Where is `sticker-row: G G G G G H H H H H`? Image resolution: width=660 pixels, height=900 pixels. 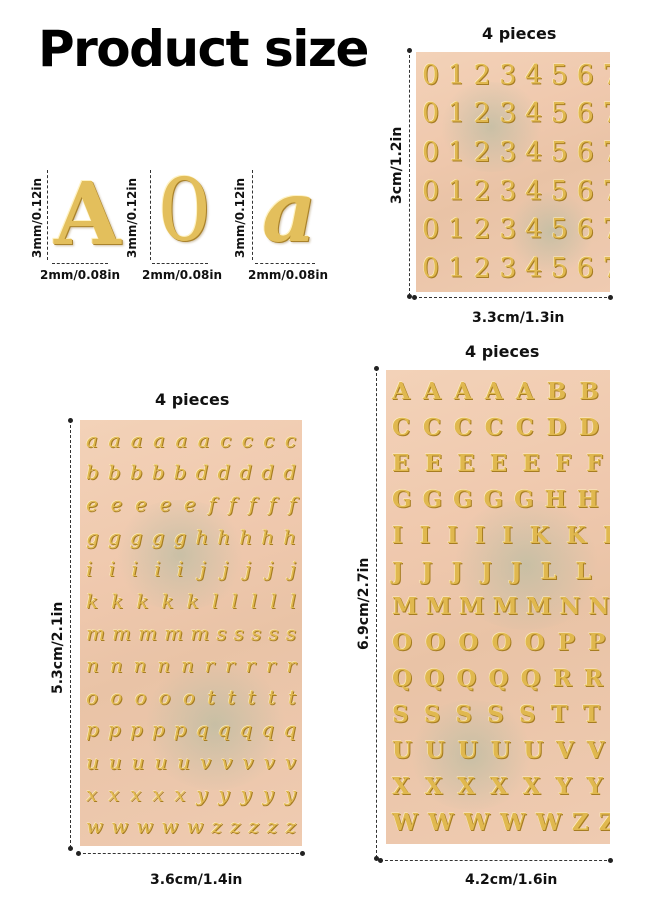
sticker-row: G G G G G H H H H H is located at coordinates (501, 499).